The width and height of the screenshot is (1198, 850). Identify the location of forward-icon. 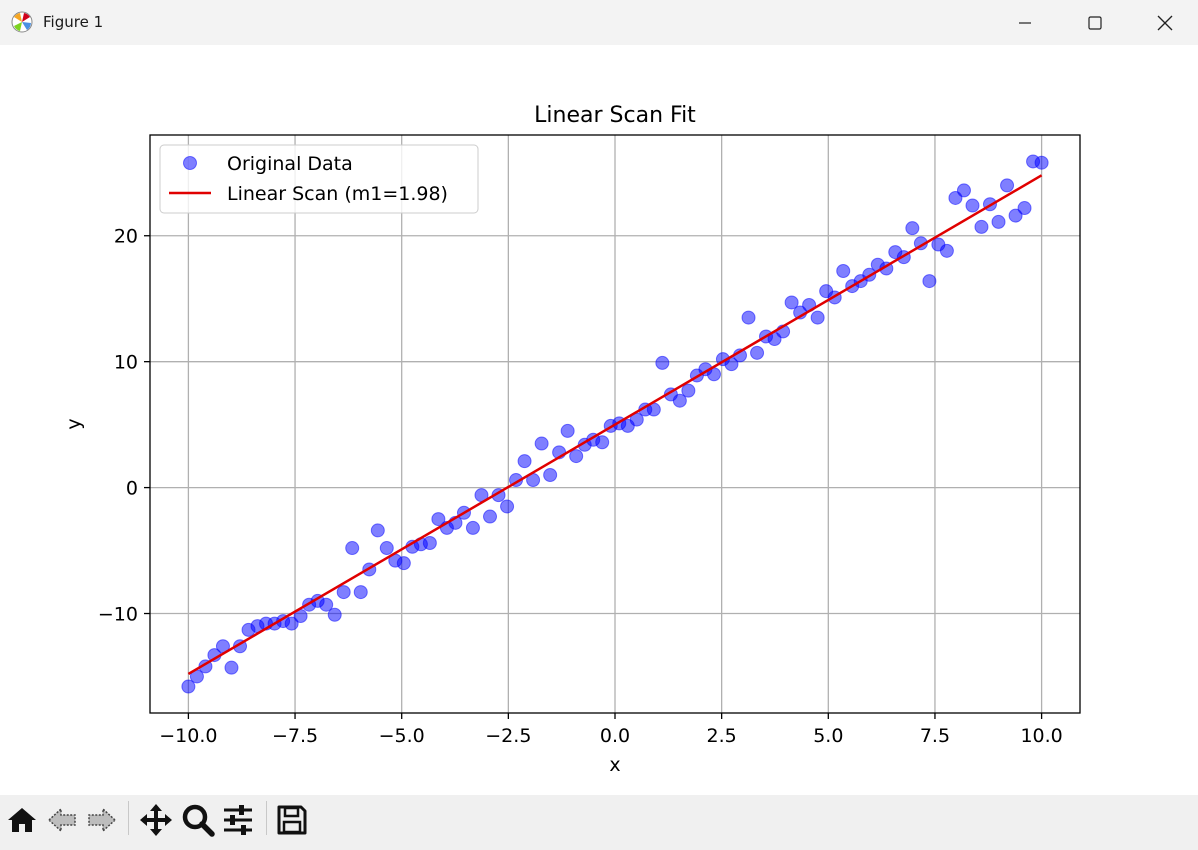
(102, 820).